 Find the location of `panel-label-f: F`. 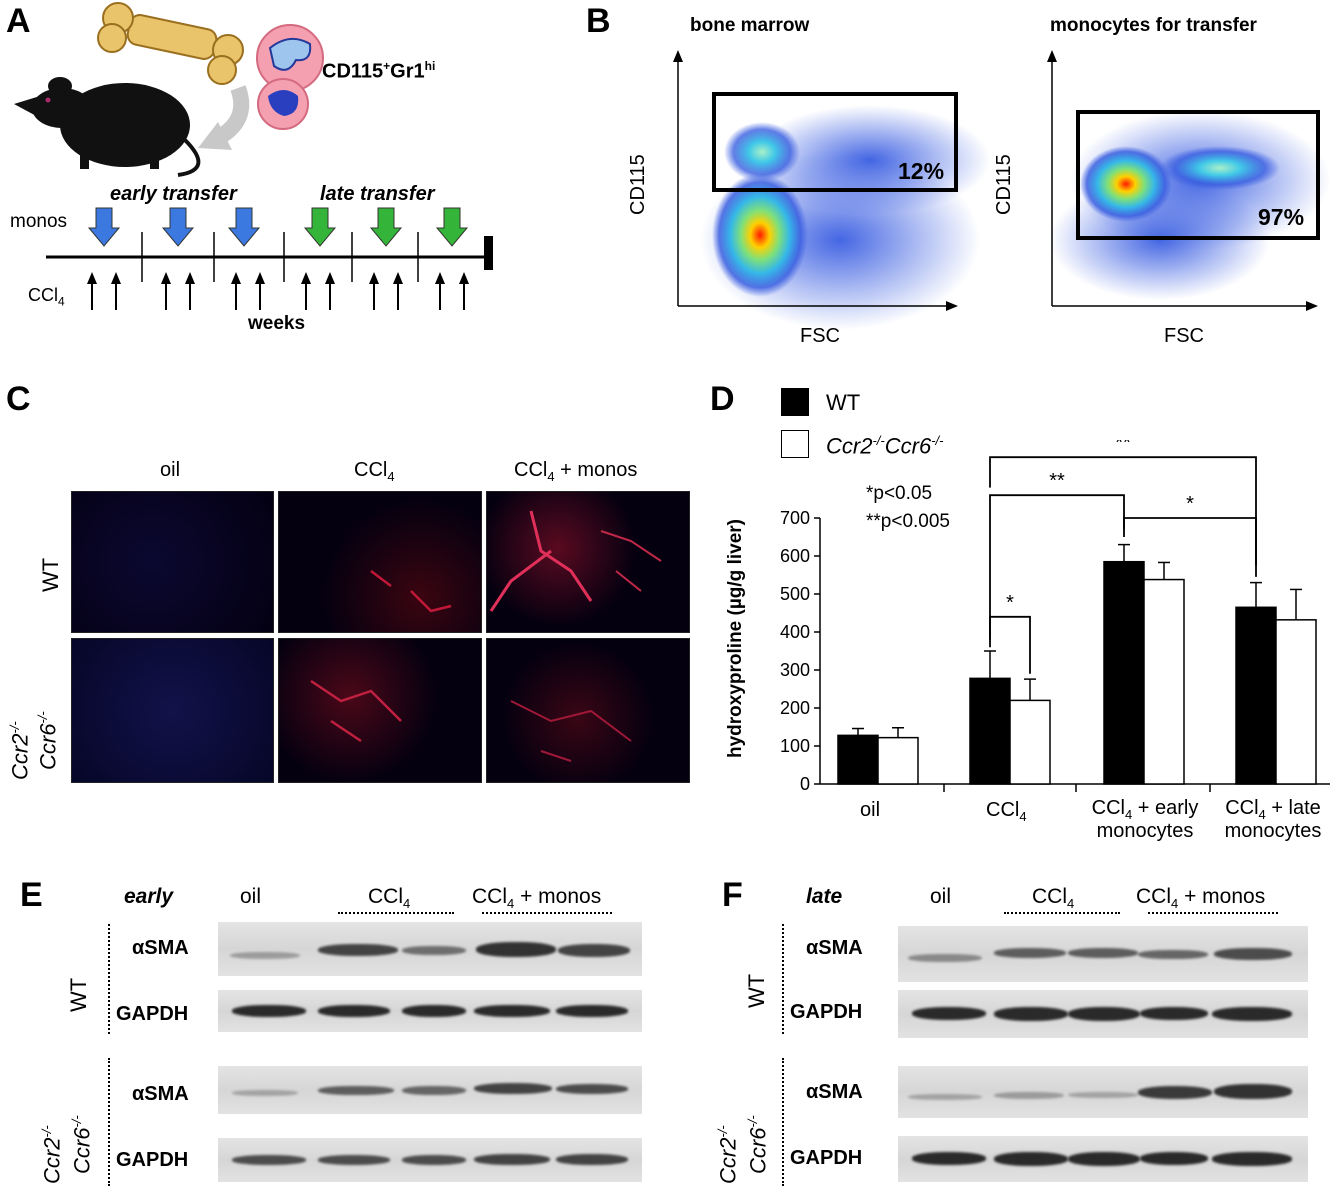

panel-label-f: F is located at coordinates (732, 895).